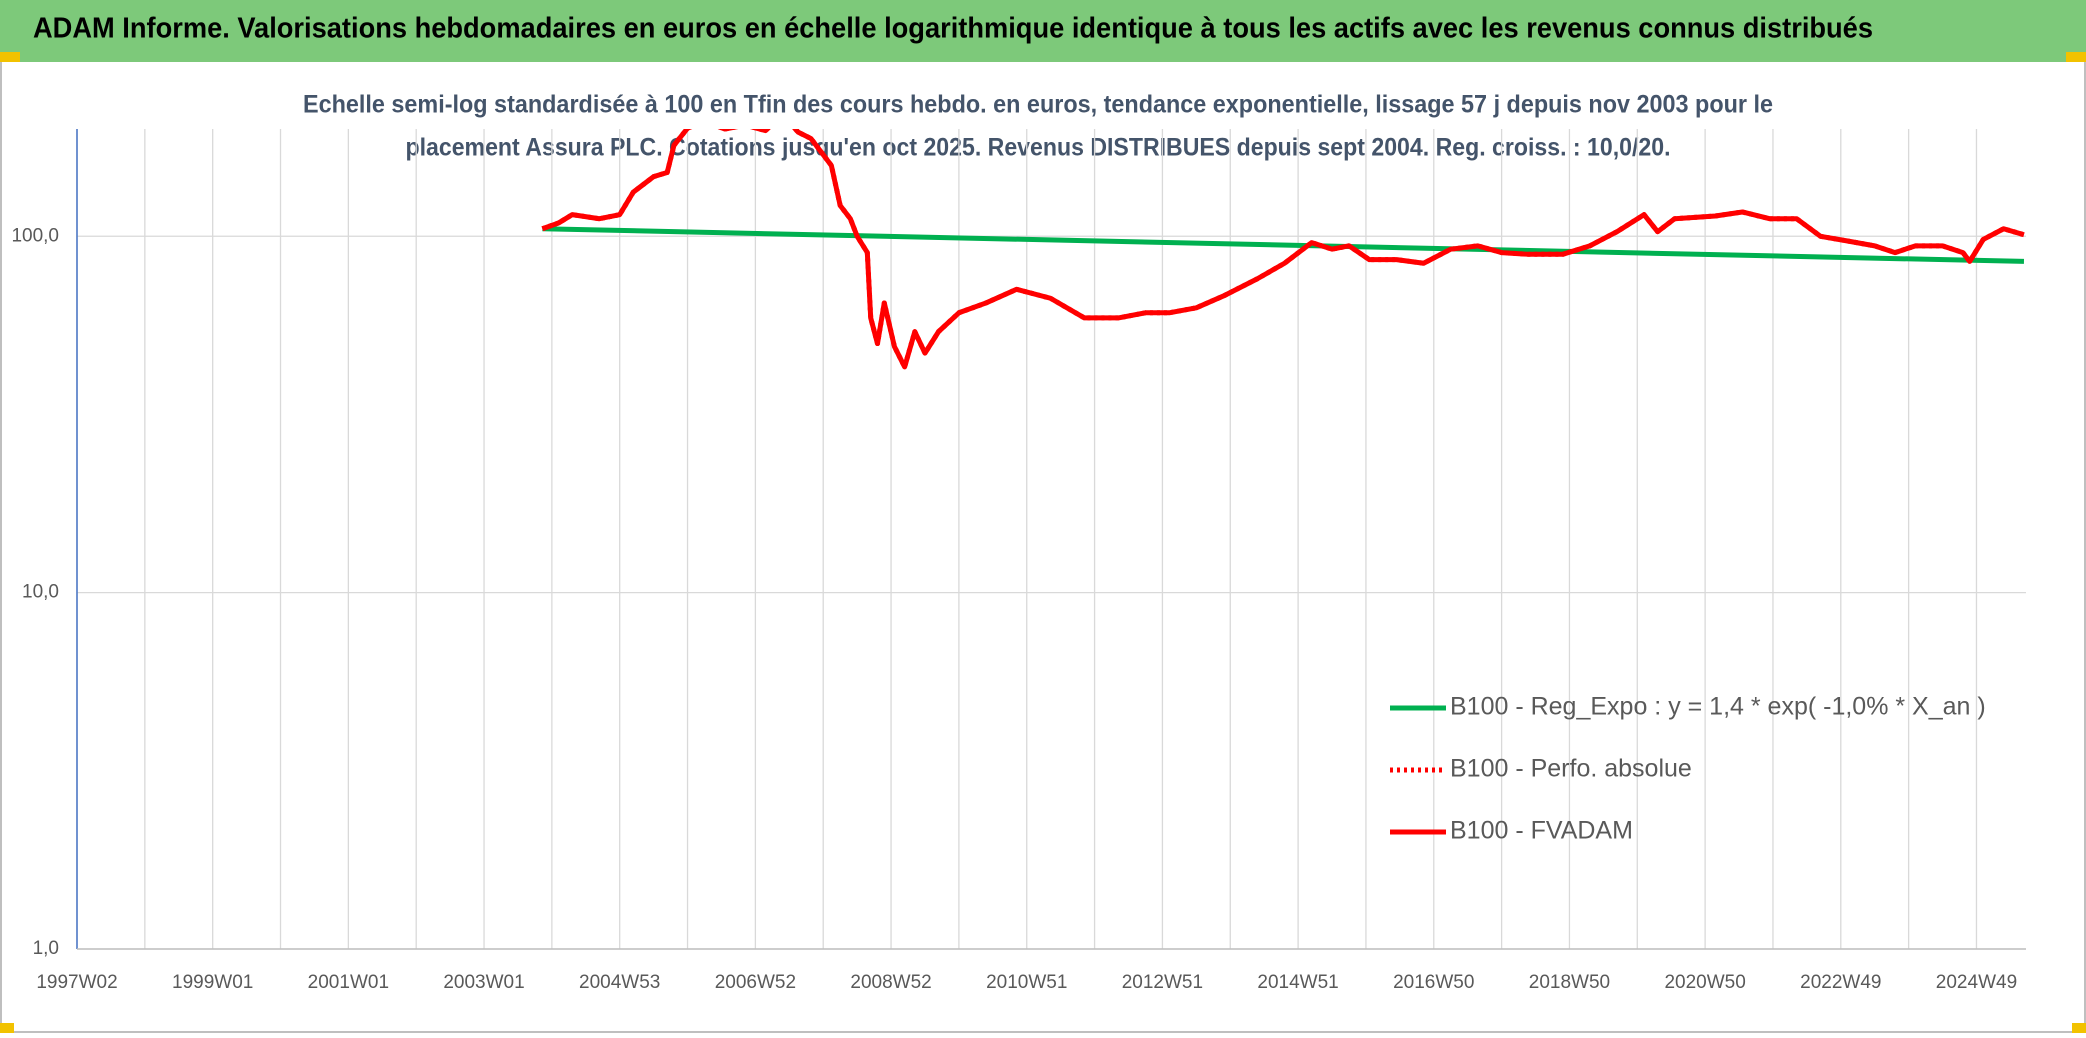 This screenshot has height=1038, width=2086. I want to click on y-tick-label: 1,0, so click(46, 948).